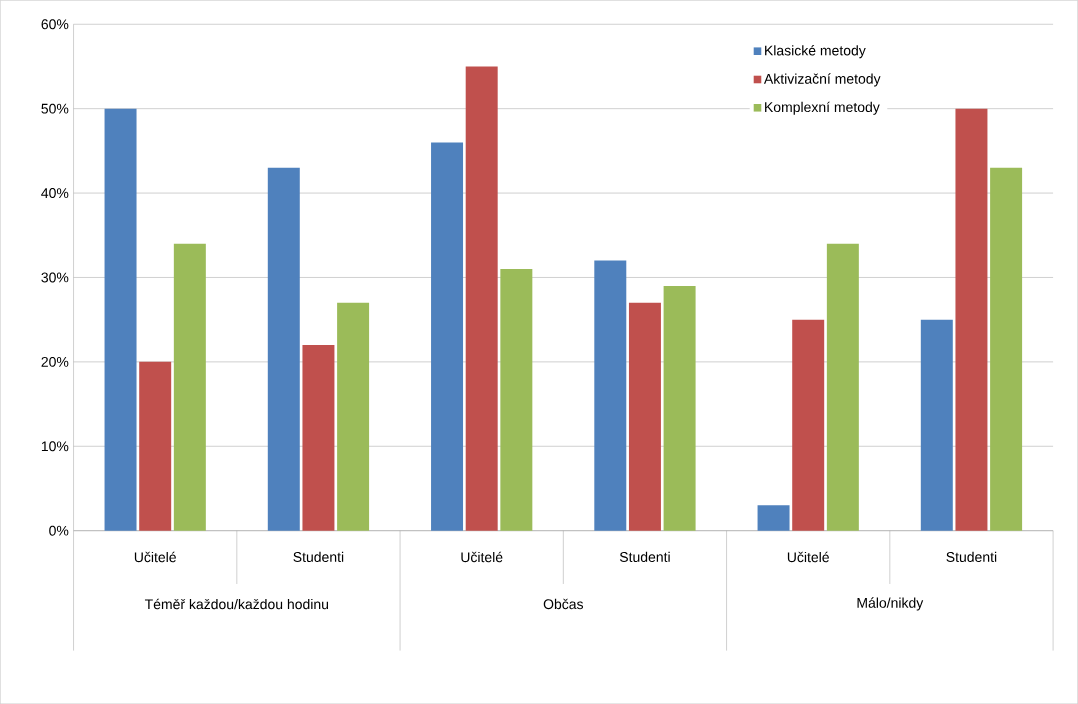 The image size is (1078, 704). What do you see at coordinates (563, 604) in the screenshot?
I see `text: Občas` at bounding box center [563, 604].